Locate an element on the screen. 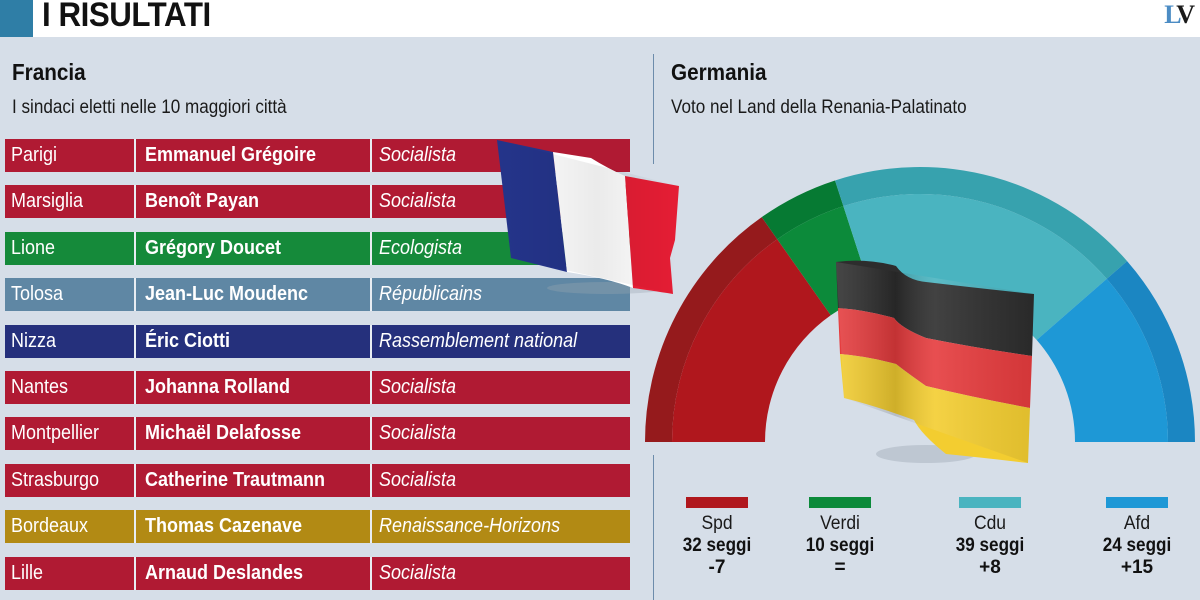 The height and width of the screenshot is (600, 1200). party-cell-text: Rassemblement national is located at coordinates (478, 340).